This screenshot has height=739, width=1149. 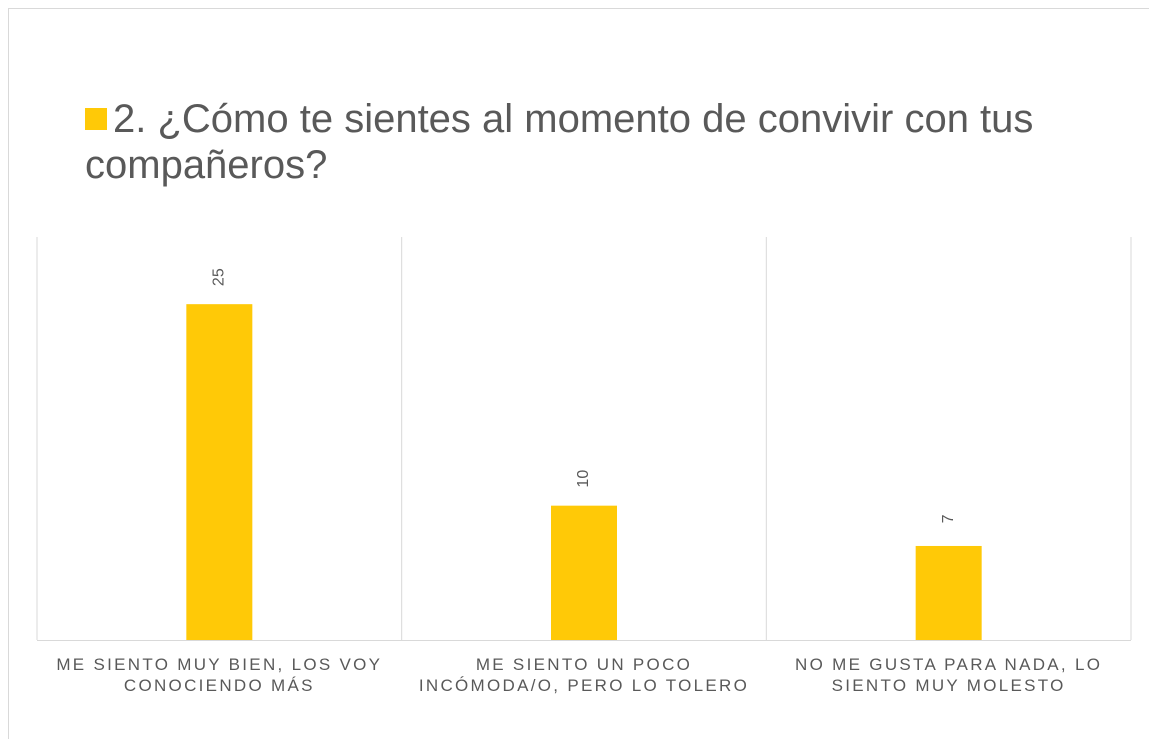 I want to click on data-label: 25, so click(x=219, y=277).